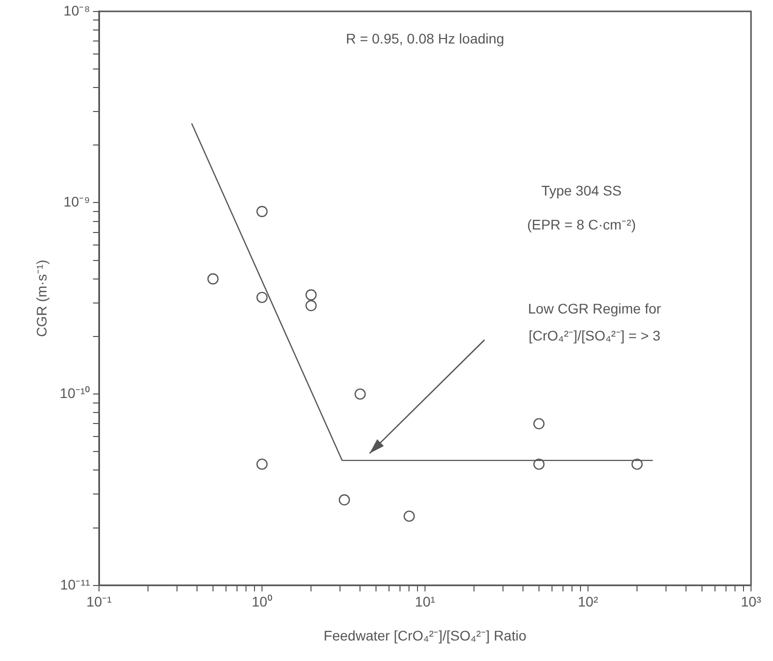 Image resolution: width=773 pixels, height=661 pixels. What do you see at coordinates (425, 602) in the screenshot?
I see `x-tick-label: 10¹` at bounding box center [425, 602].